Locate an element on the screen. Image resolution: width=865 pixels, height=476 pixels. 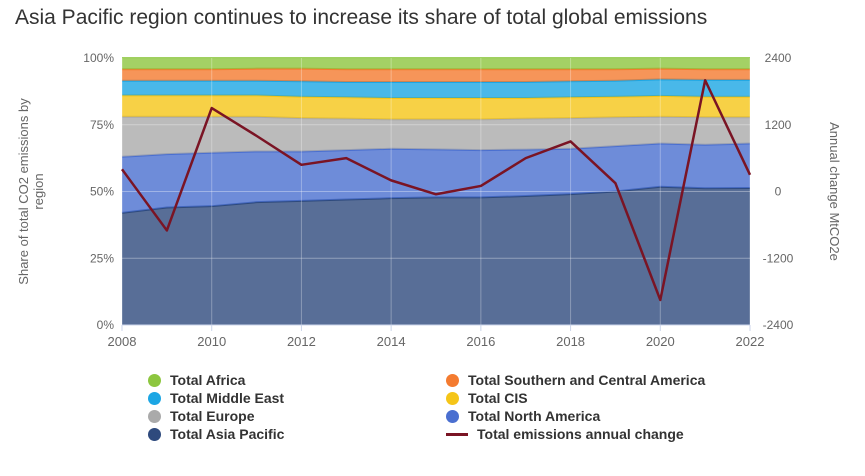
legend-item-asia-pacific: Total Asia Pacific is located at coordinates (216, 434).